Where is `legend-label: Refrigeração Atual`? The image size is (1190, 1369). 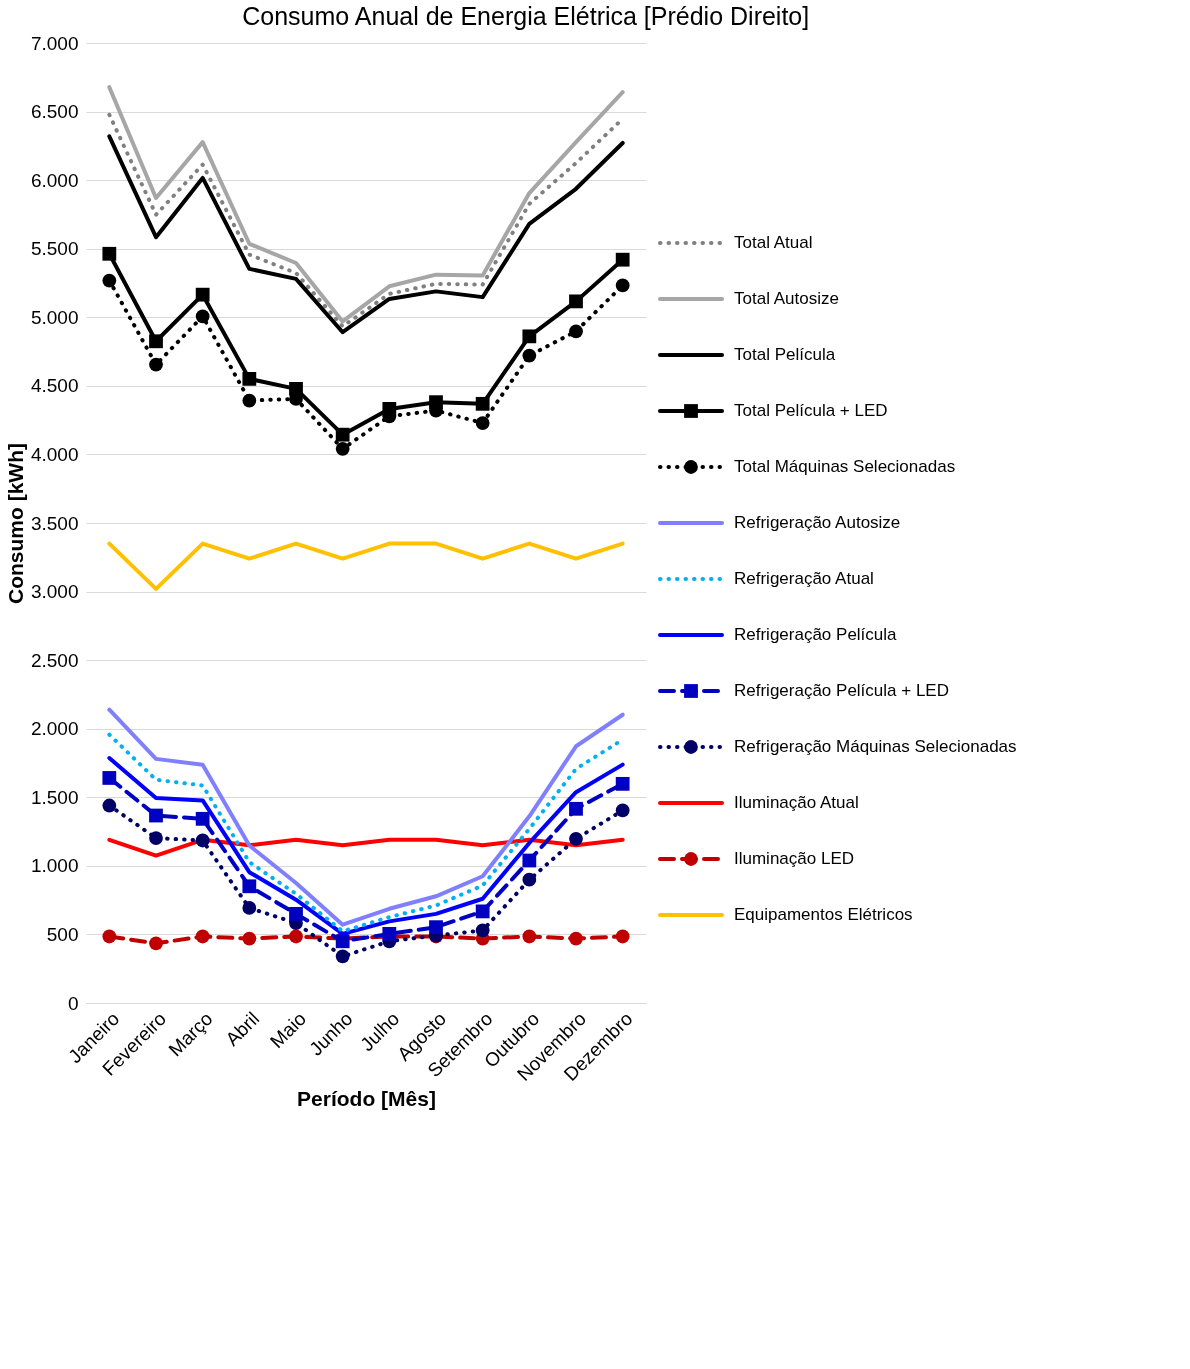
legend-label: Refrigeração Atual is located at coordinates (804, 578).